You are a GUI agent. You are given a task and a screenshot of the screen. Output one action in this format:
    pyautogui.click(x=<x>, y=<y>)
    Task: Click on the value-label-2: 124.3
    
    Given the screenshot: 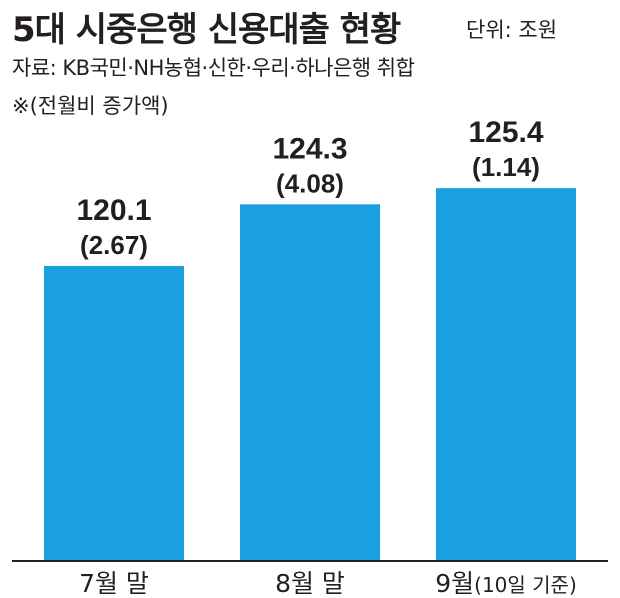 What is the action you would take?
    pyautogui.click(x=309, y=148)
    